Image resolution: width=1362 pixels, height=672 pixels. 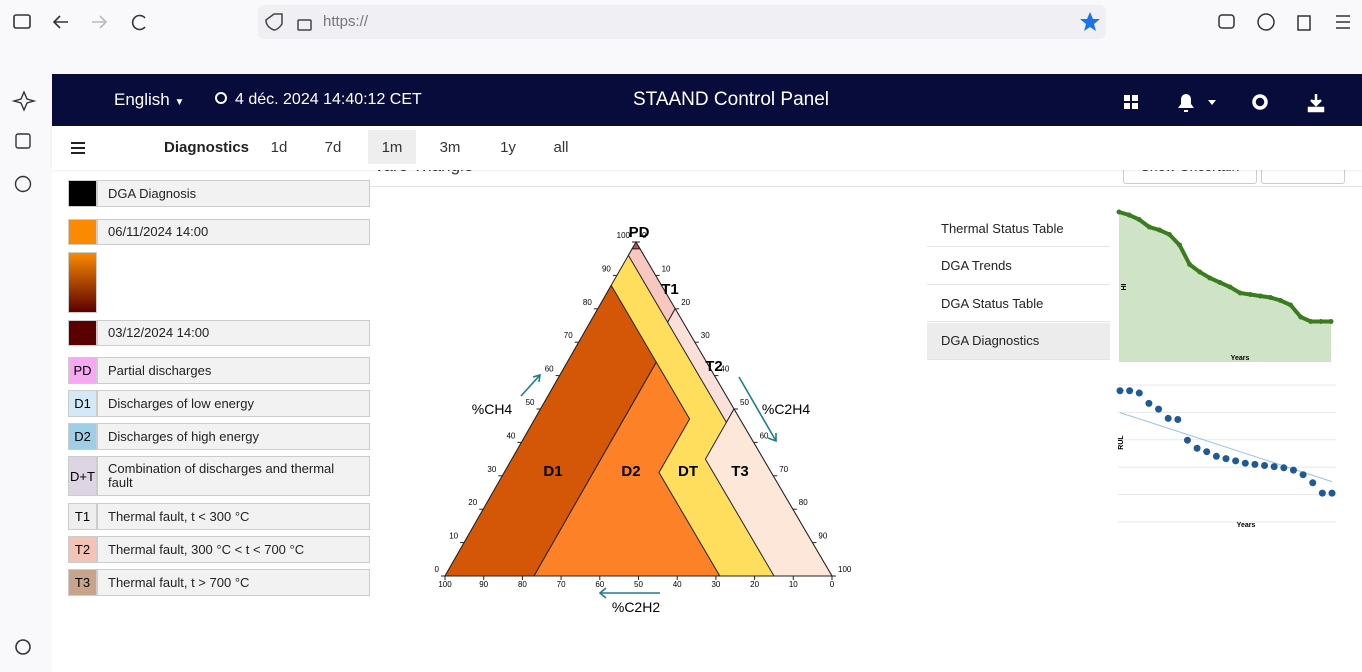 What do you see at coordinates (279, 147) in the screenshot?
I see `range-button: 1d` at bounding box center [279, 147].